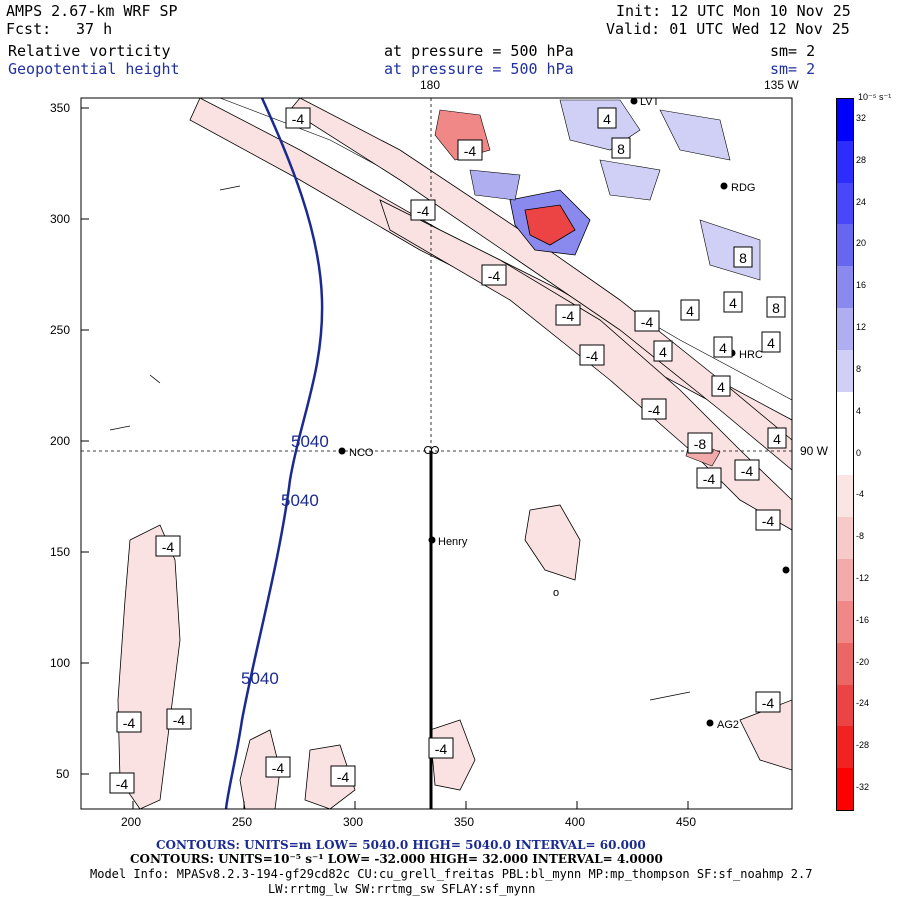 The image size is (900, 900). What do you see at coordinates (861, 117) in the screenshot?
I see `colorbar-label: 32` at bounding box center [861, 117].